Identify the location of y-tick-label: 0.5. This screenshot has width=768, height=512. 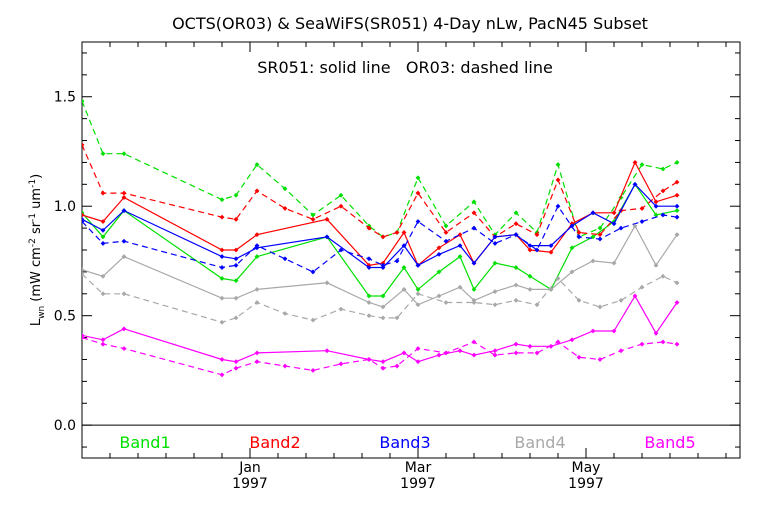
(65, 317).